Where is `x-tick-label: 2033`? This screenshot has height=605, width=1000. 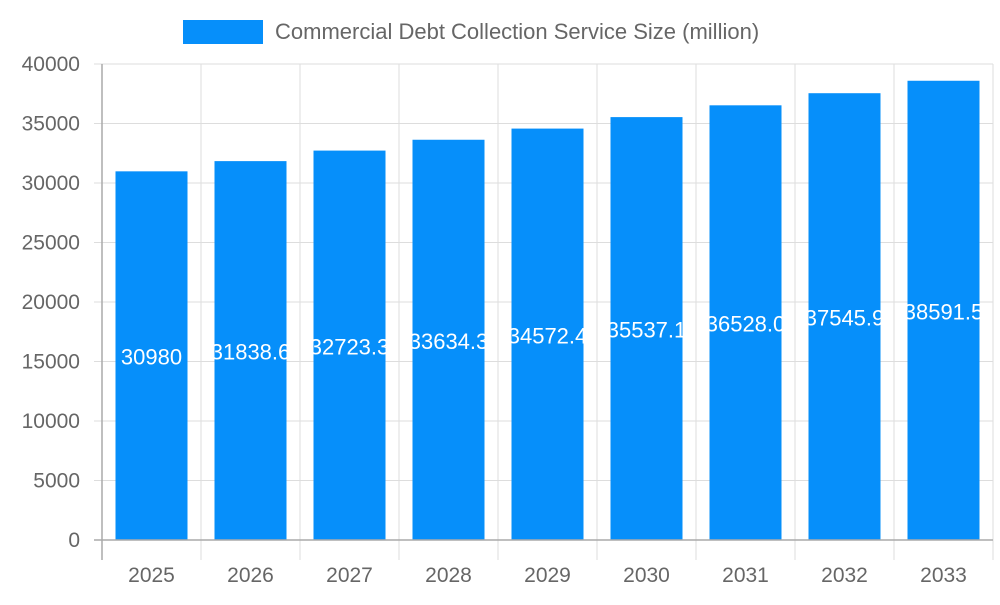 x-tick-label: 2033 is located at coordinates (943, 575).